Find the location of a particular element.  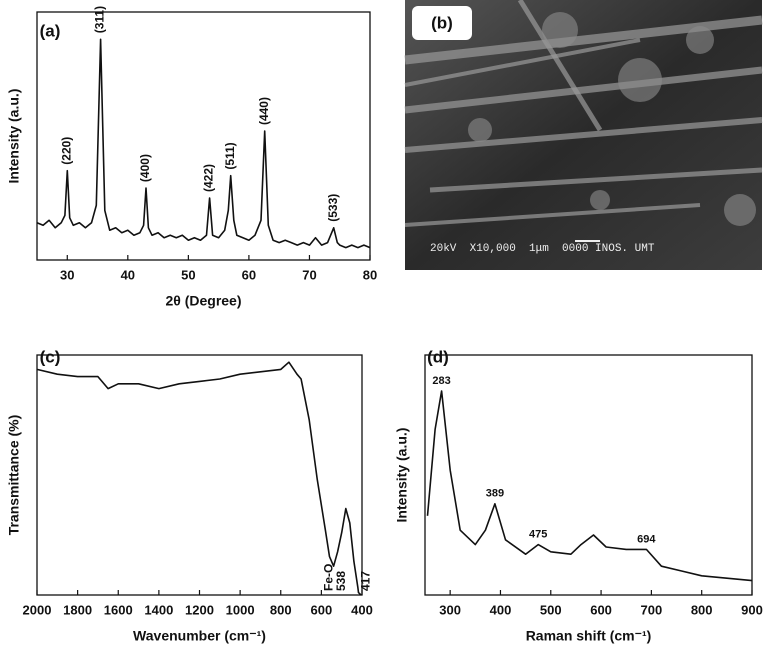

x-tick-label: 1200 is located at coordinates (199, 609).